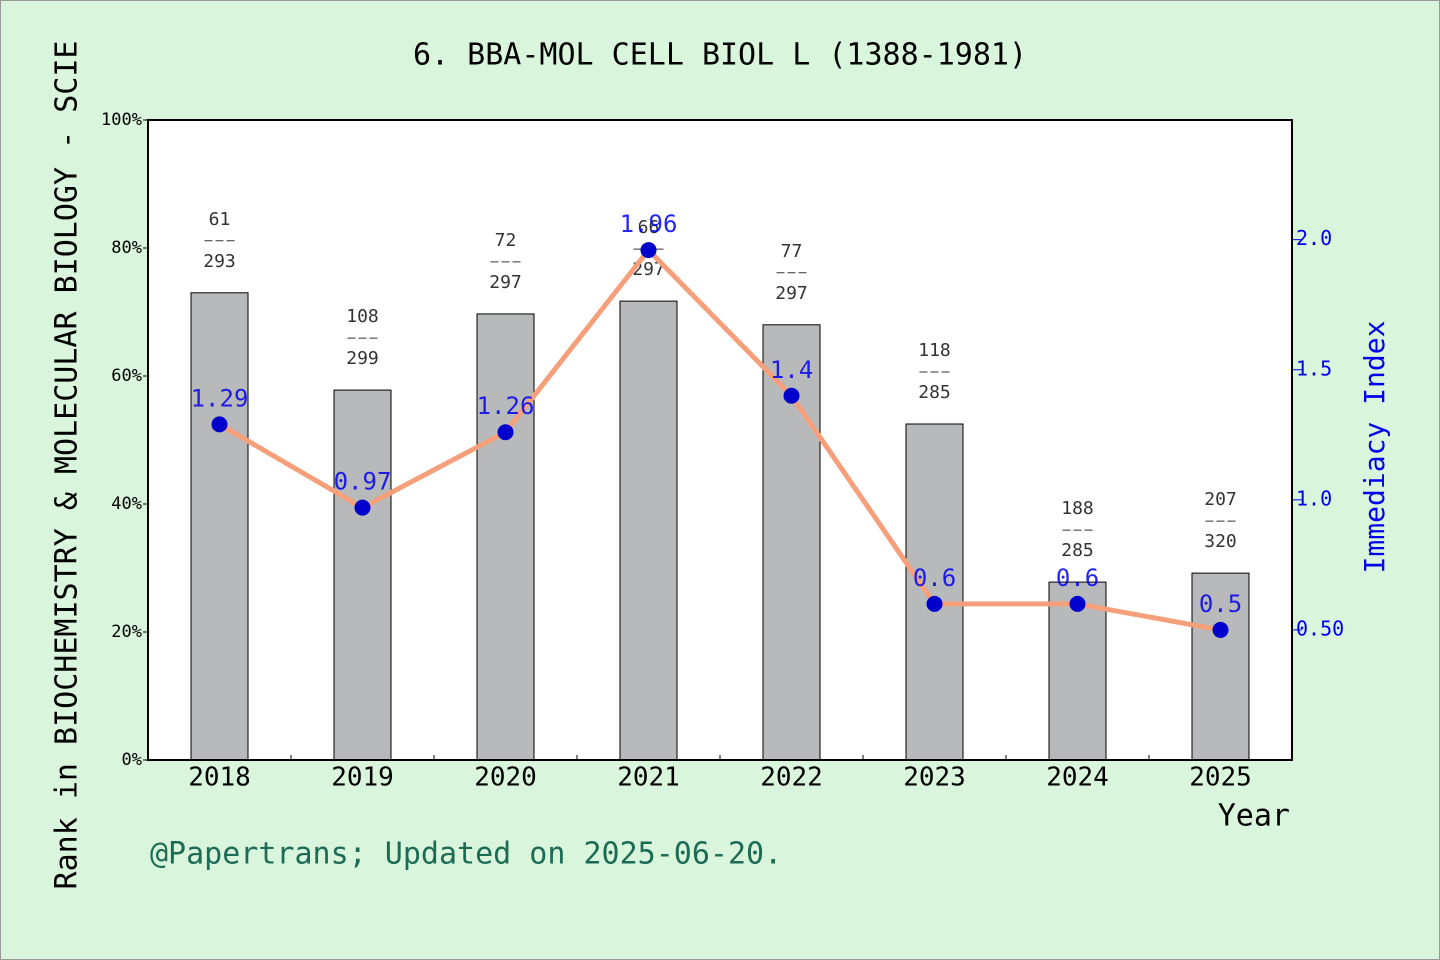  What do you see at coordinates (362, 358) in the screenshot?
I see `total-label: 299` at bounding box center [362, 358].